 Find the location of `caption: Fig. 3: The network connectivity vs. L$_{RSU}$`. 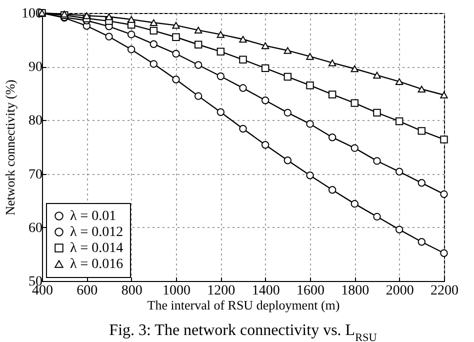

caption: Fig. 3: The network connectivity vs. L$_{RSU}$ is located at coordinates (243, 332).